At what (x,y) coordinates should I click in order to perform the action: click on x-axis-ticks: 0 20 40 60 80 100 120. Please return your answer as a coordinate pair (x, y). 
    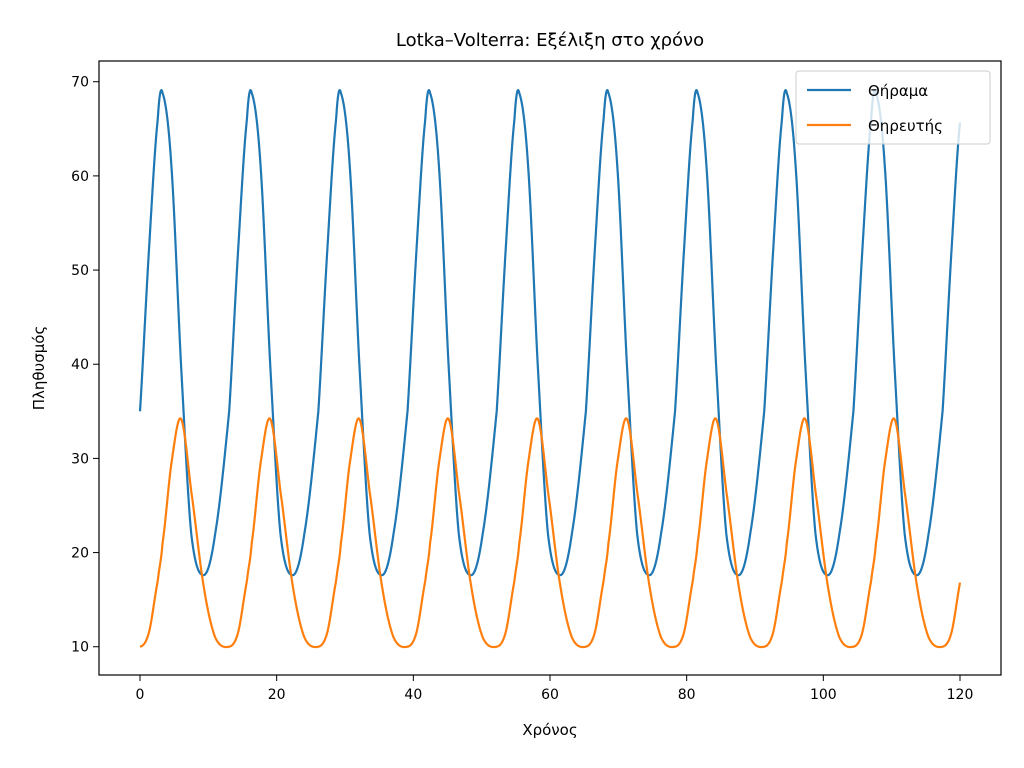
    Looking at the image, I should click on (555, 689).